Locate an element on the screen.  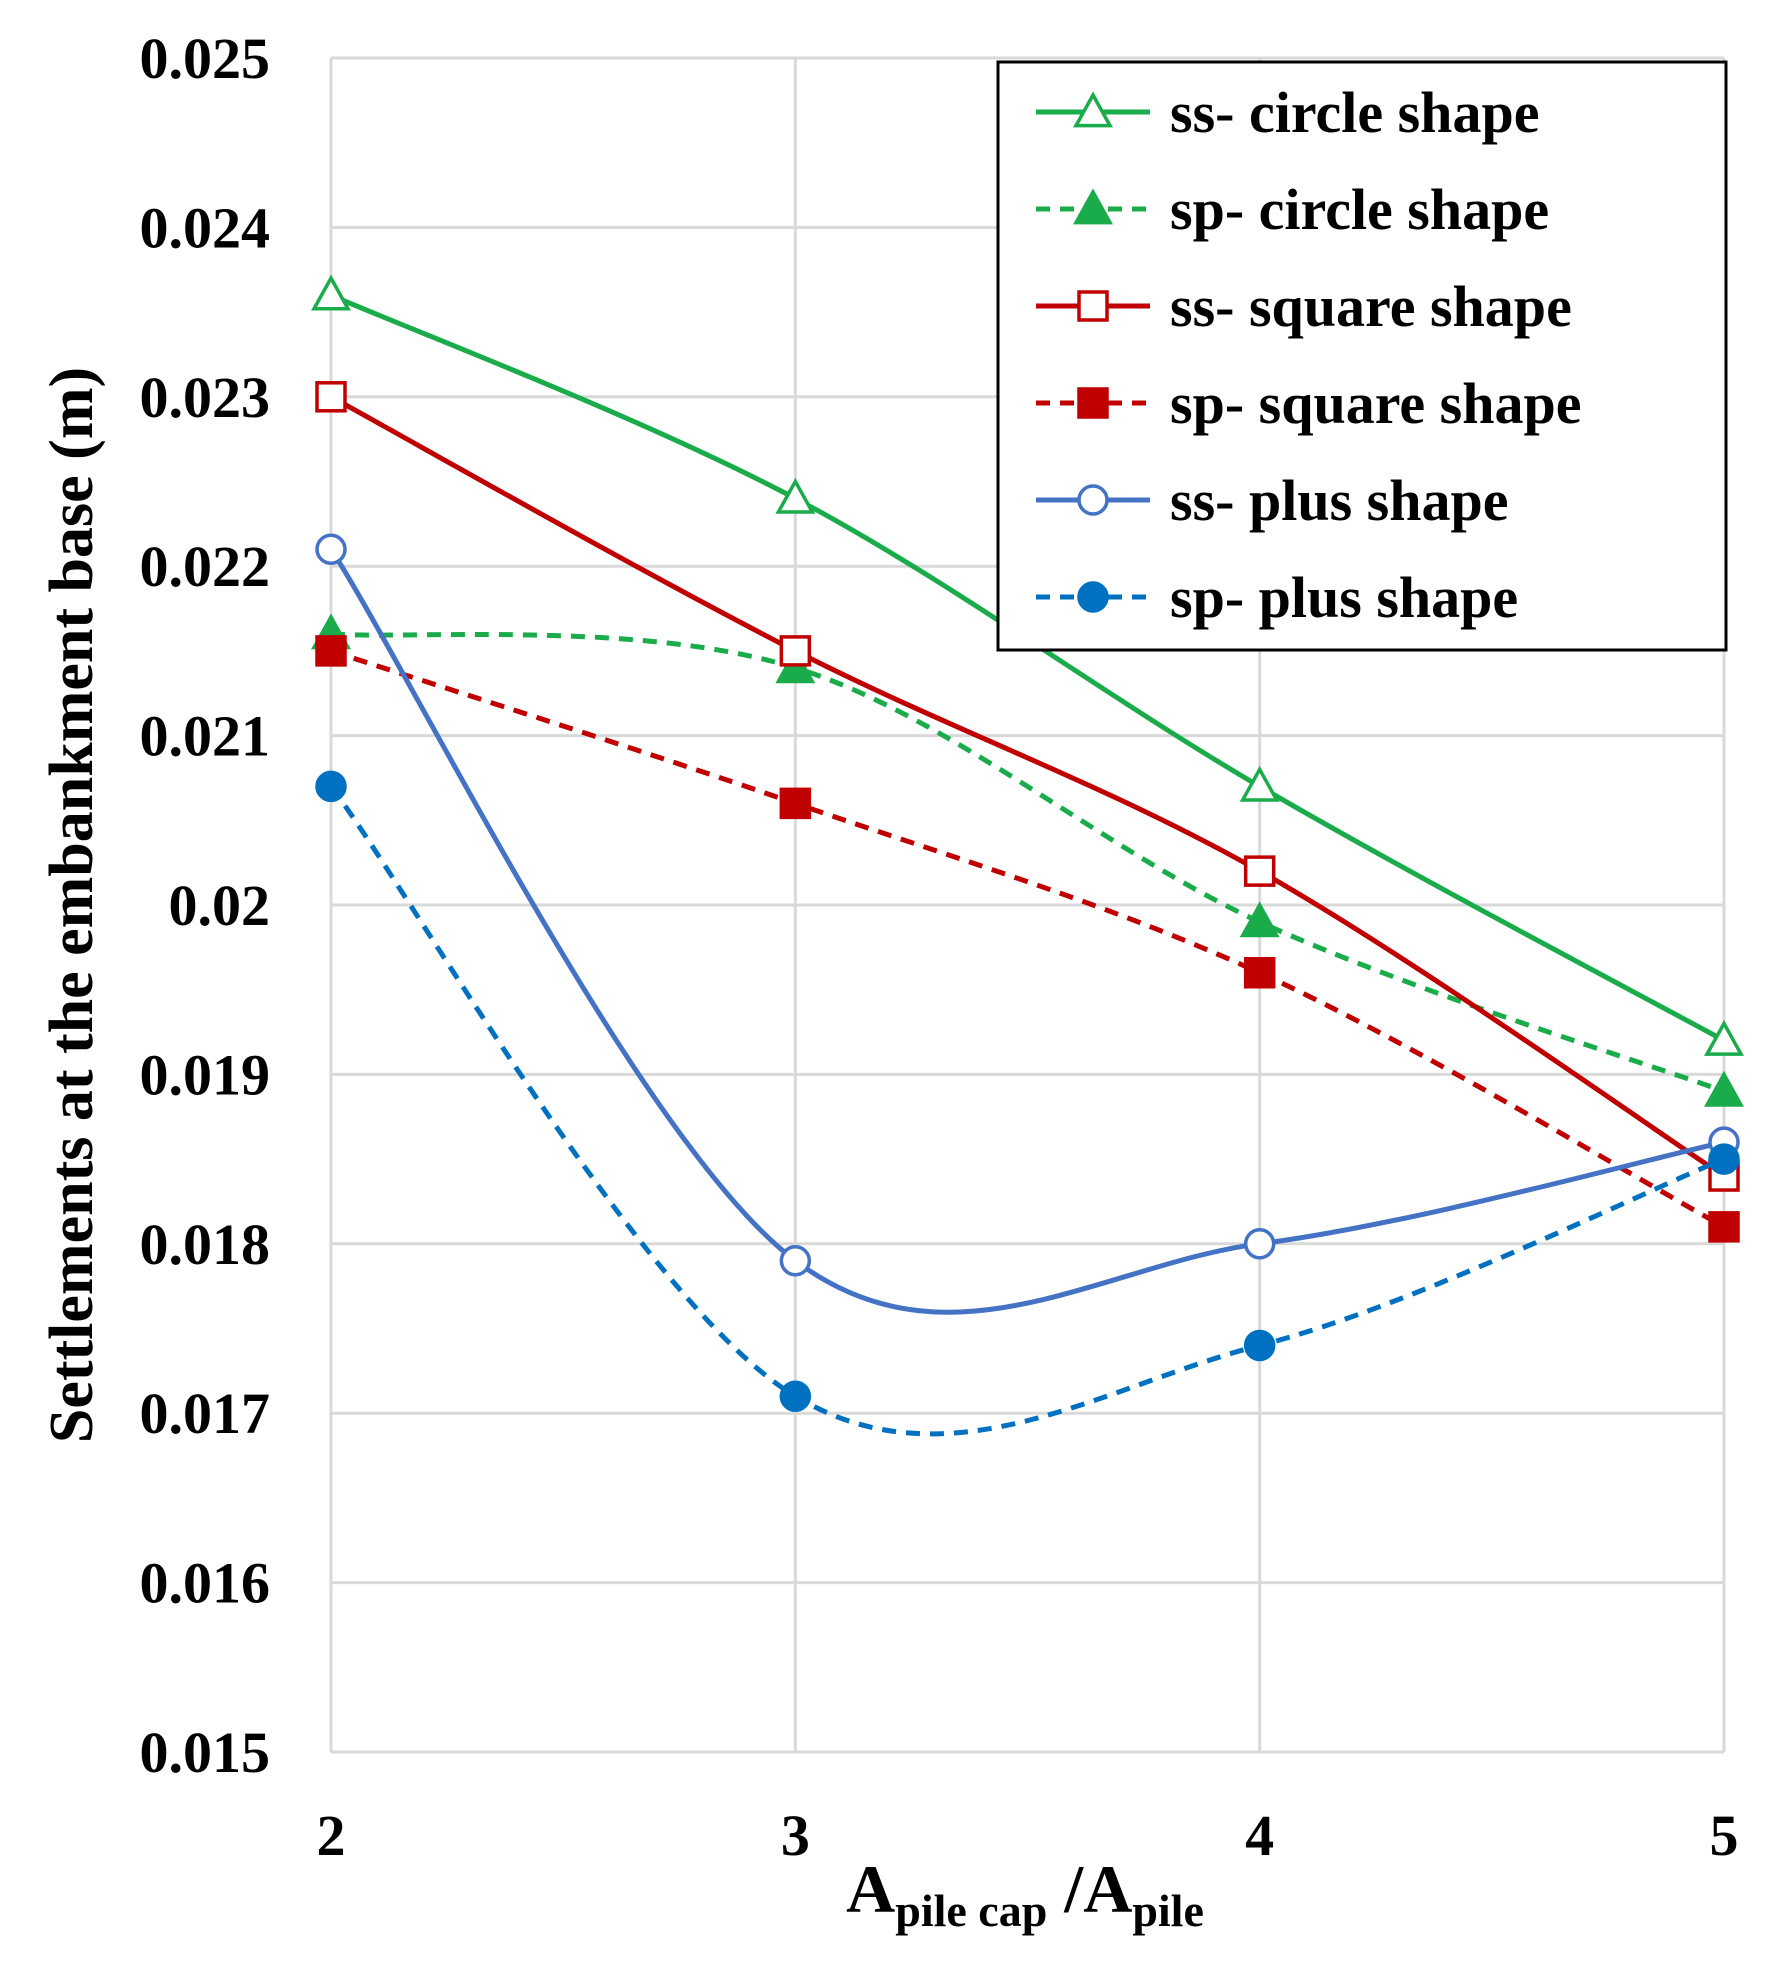
y-axis-title: Settlements at the embankment base (m) is located at coordinates (72, 905).